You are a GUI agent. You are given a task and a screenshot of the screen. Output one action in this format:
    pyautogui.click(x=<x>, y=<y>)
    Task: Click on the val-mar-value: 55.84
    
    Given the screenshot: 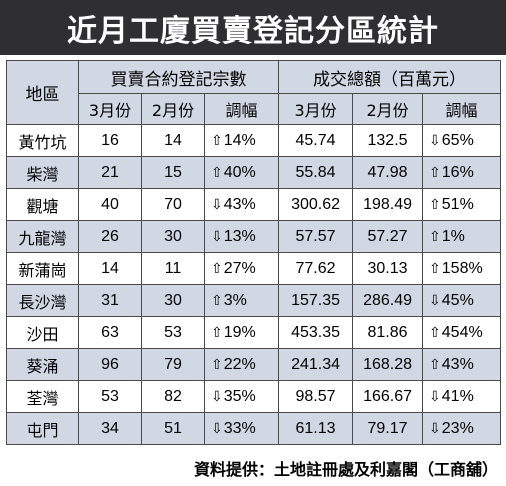 What is the action you would take?
    pyautogui.click(x=316, y=172)
    